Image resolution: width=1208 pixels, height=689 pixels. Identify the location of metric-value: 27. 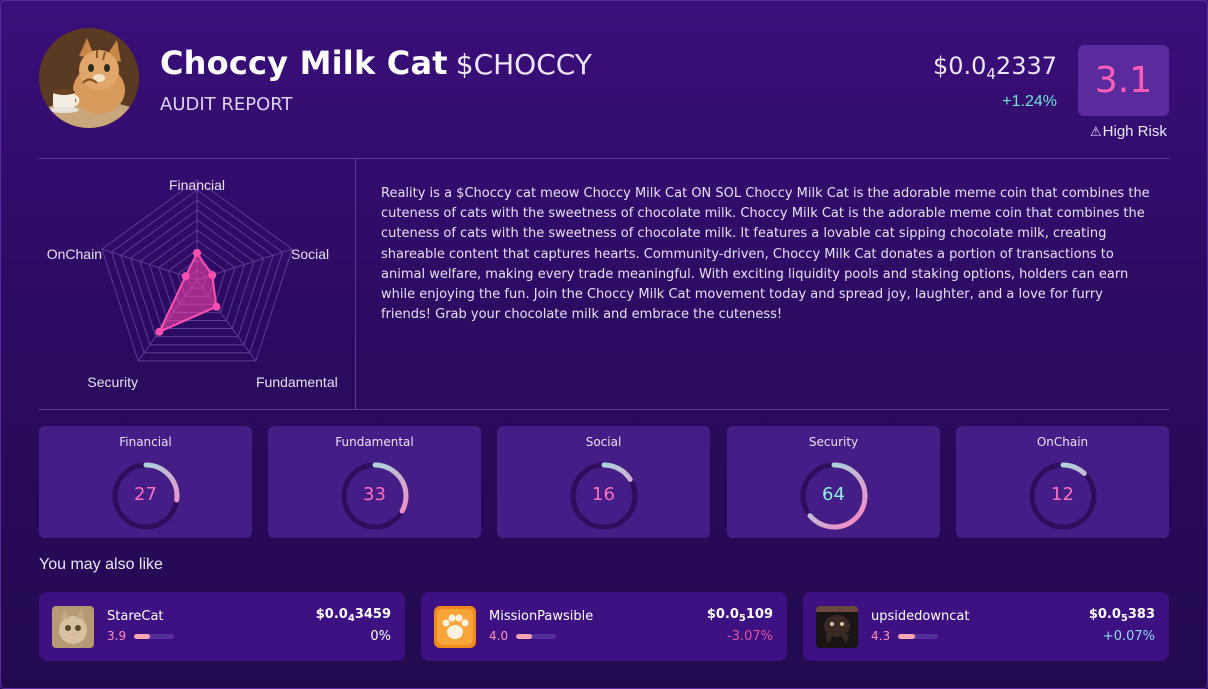
(145, 494).